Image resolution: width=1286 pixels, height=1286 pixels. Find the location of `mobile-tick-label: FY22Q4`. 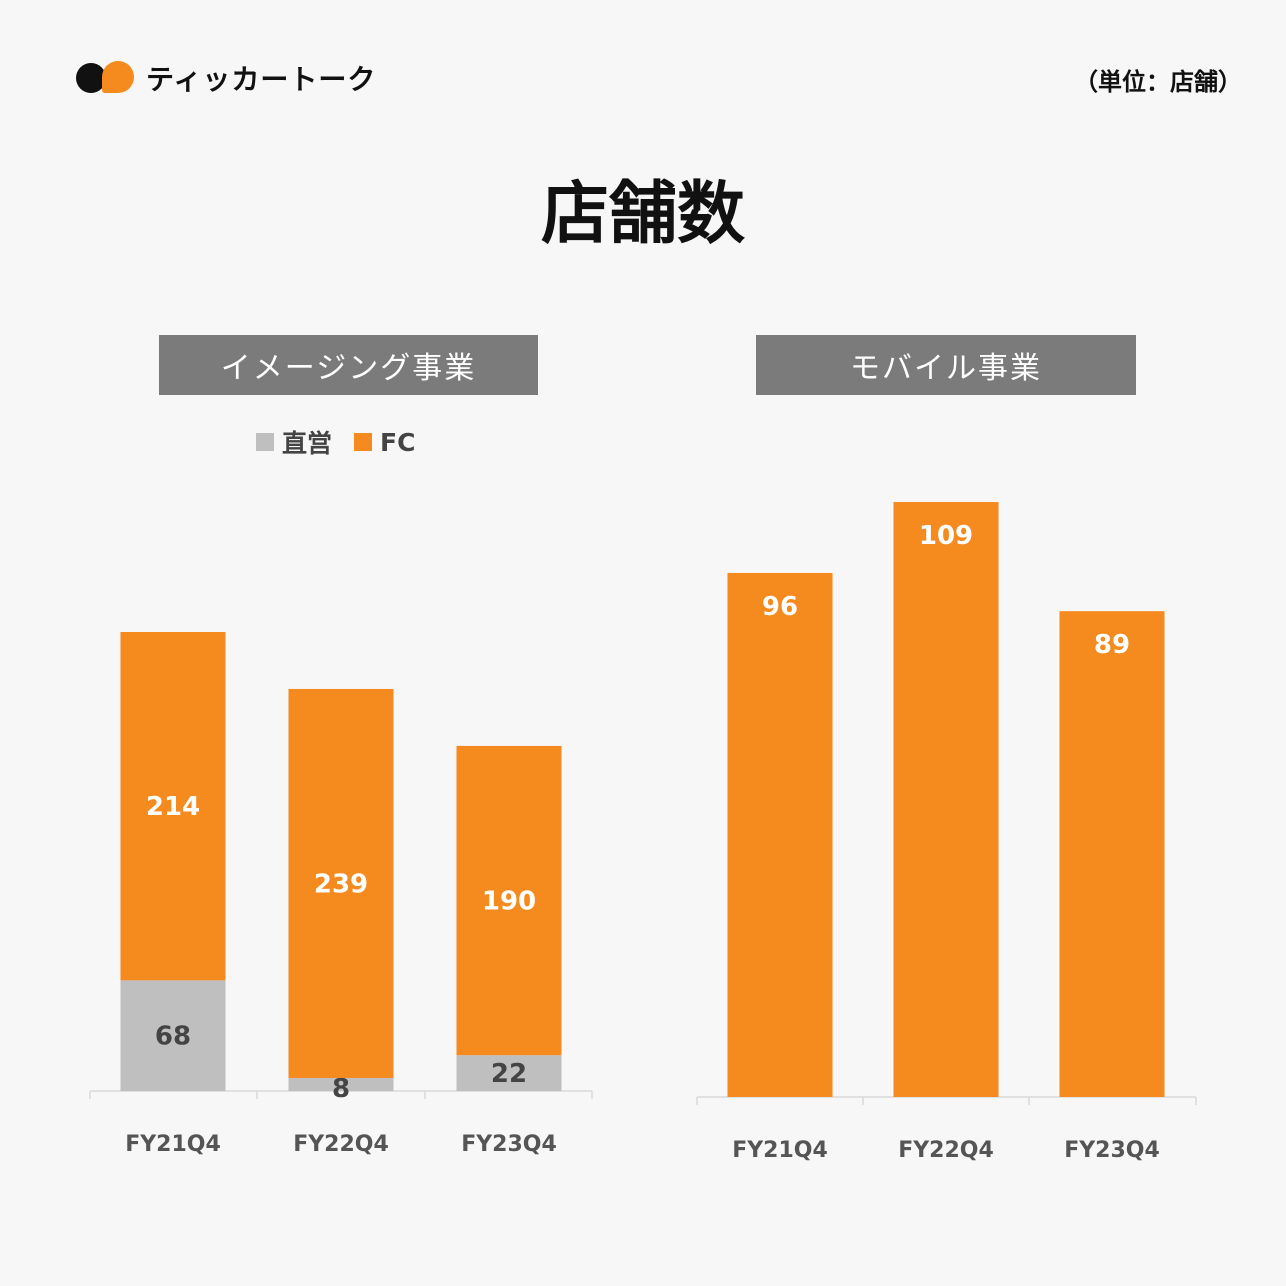

mobile-tick-label: FY22Q4 is located at coordinates (946, 1150).